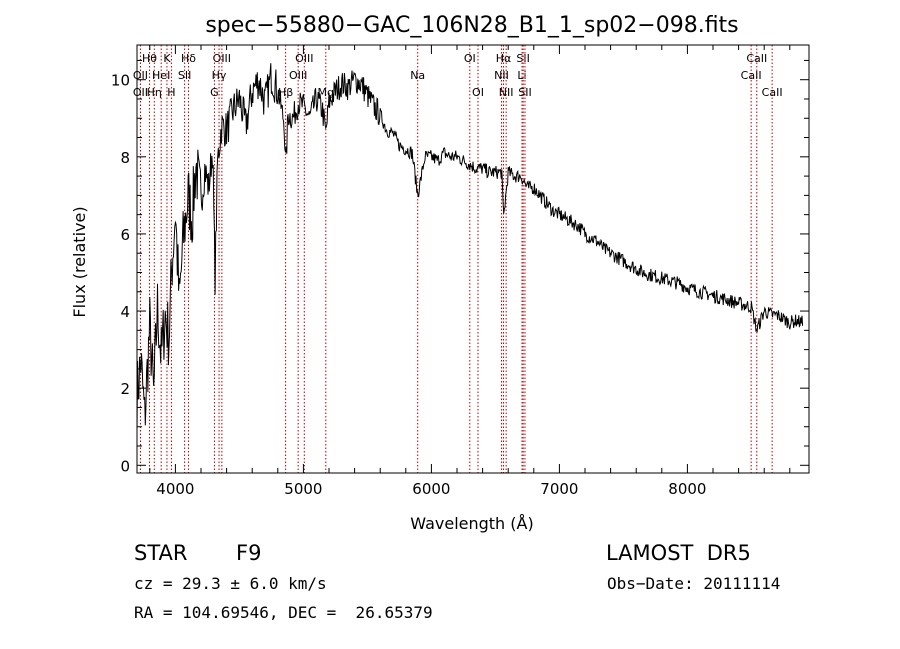 The image size is (900, 649). I want to click on line-label-24: SII, so click(524, 92).